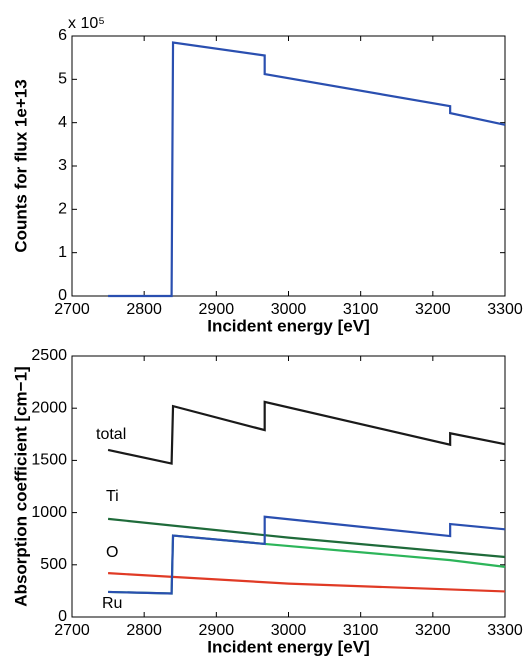 The height and width of the screenshot is (659, 529). I want to click on y-axis-title: Absorption coefficient [cm−1], so click(20, 486).